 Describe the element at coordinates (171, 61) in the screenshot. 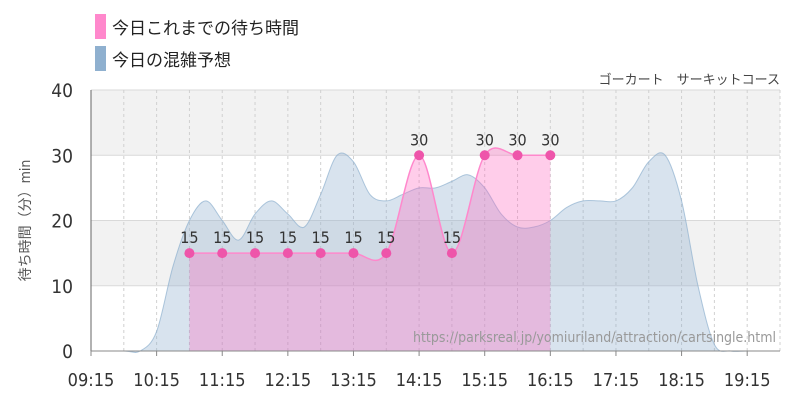

I see `legend-label-forecast: 今日の混雑予想` at that location.